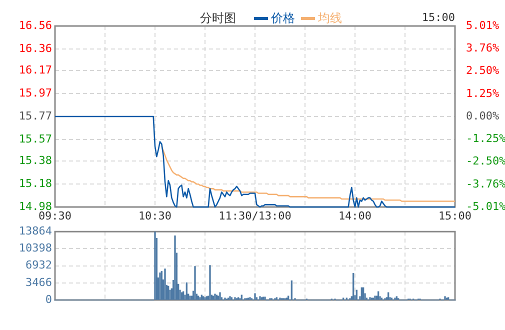 The width and height of the screenshot is (505, 330). I want to click on y2-tick-label: 1.25%, so click(483, 93).